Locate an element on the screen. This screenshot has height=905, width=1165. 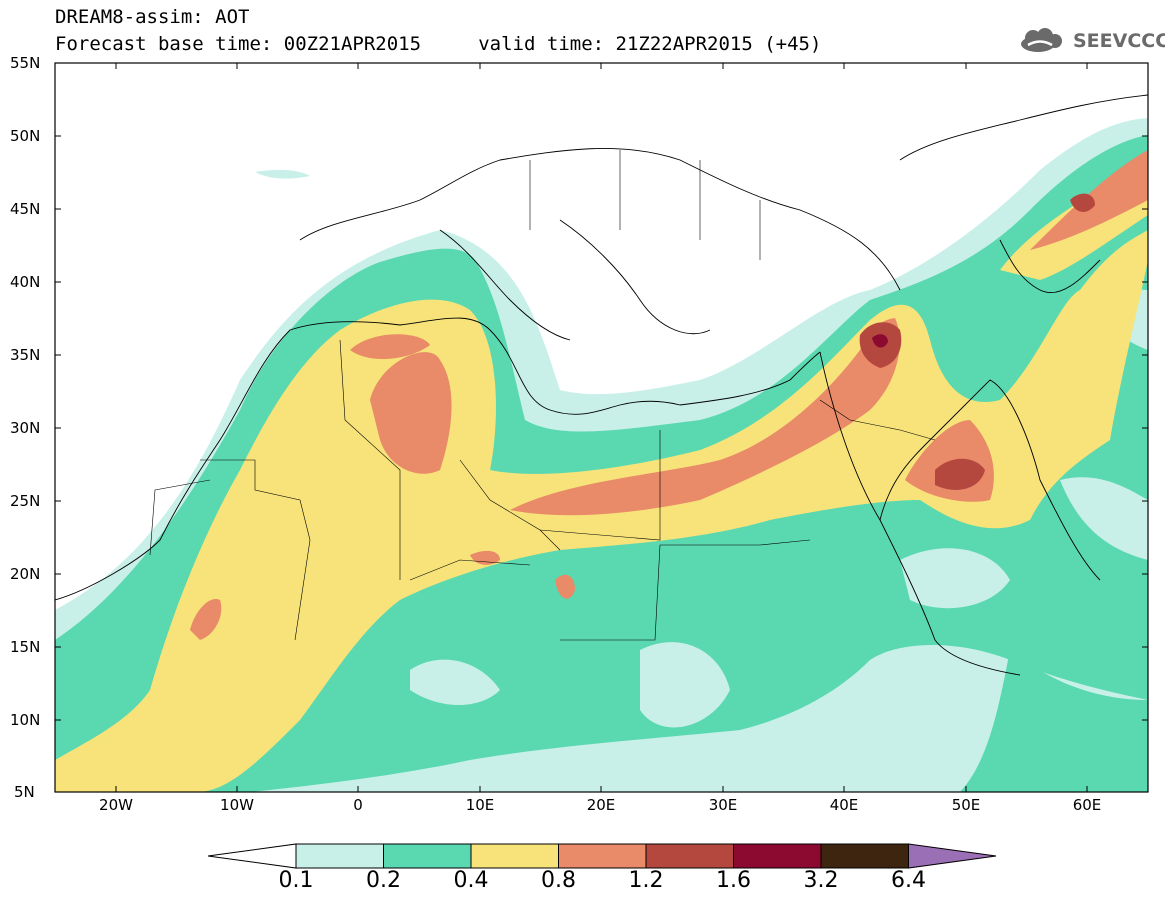
lat-label: 20N is located at coordinates (25, 574).